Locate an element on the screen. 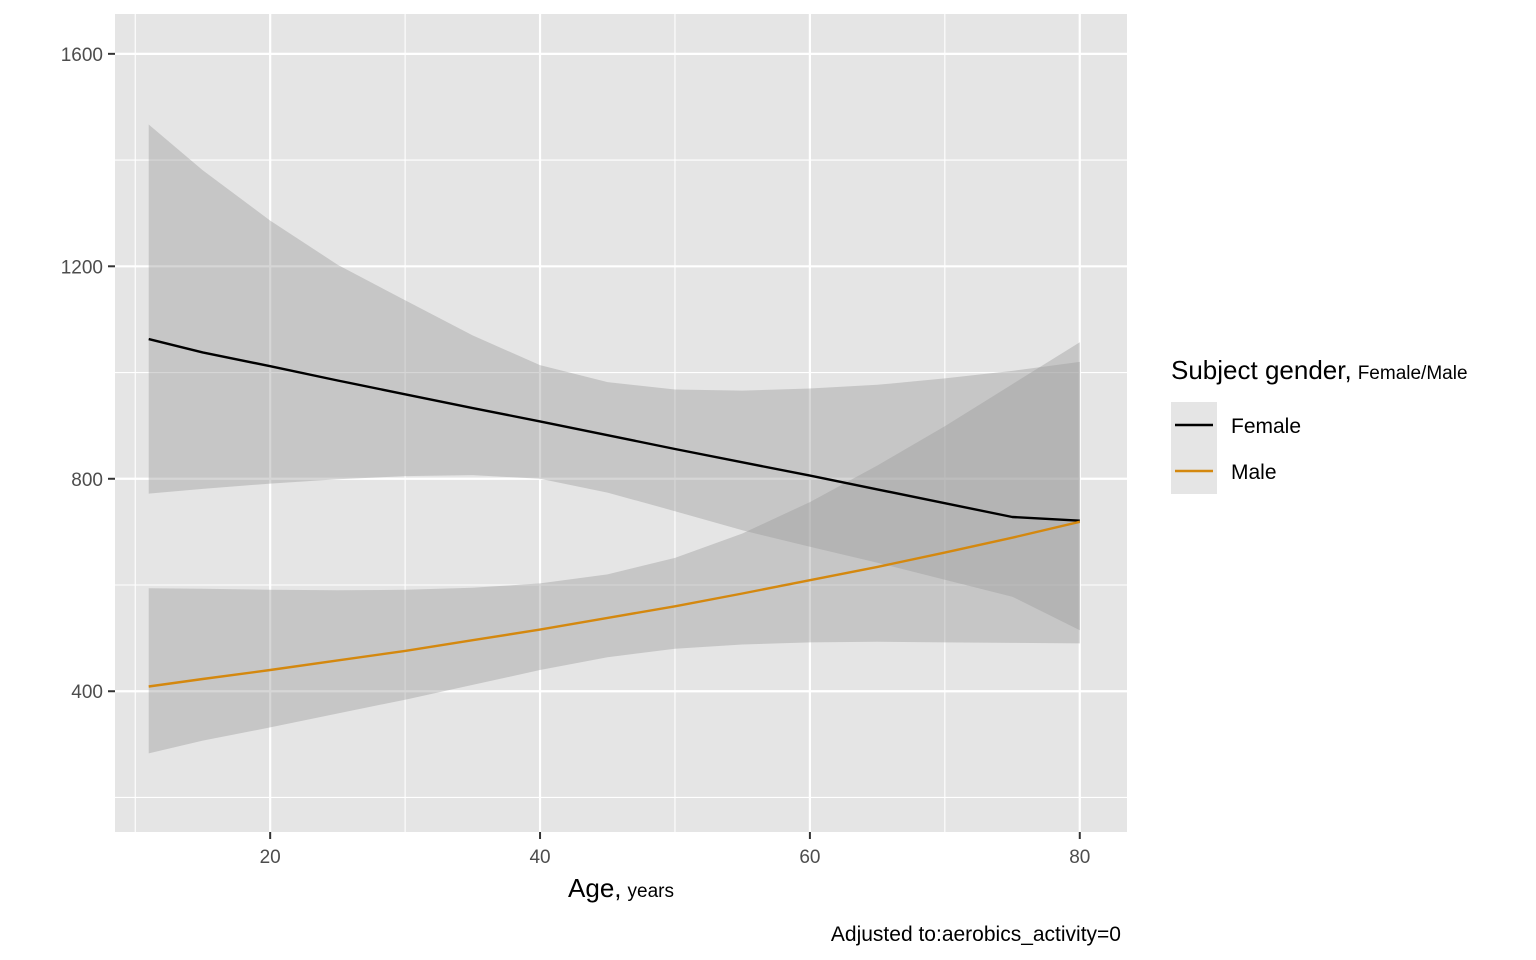 The height and width of the screenshot is (960, 1536). y-tick-label: 1200 is located at coordinates (82, 267).